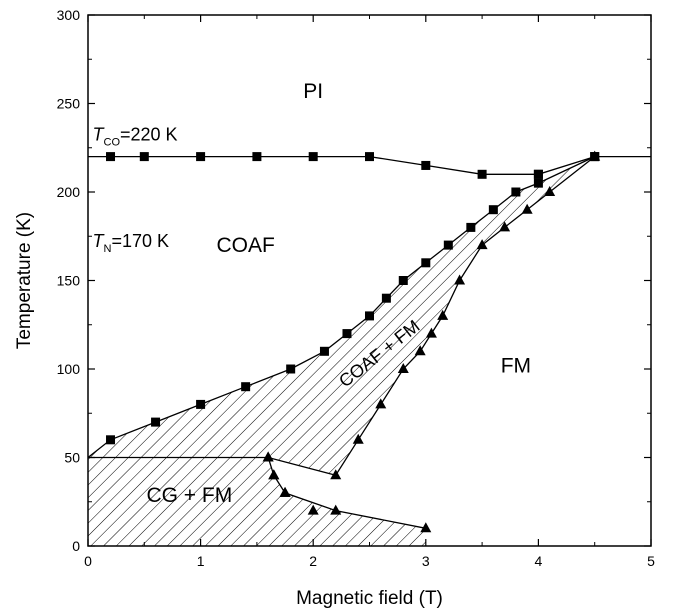 This screenshot has height=611, width=673. Describe the element at coordinates (539, 561) in the screenshot. I see `x-tick-label: 4` at that location.